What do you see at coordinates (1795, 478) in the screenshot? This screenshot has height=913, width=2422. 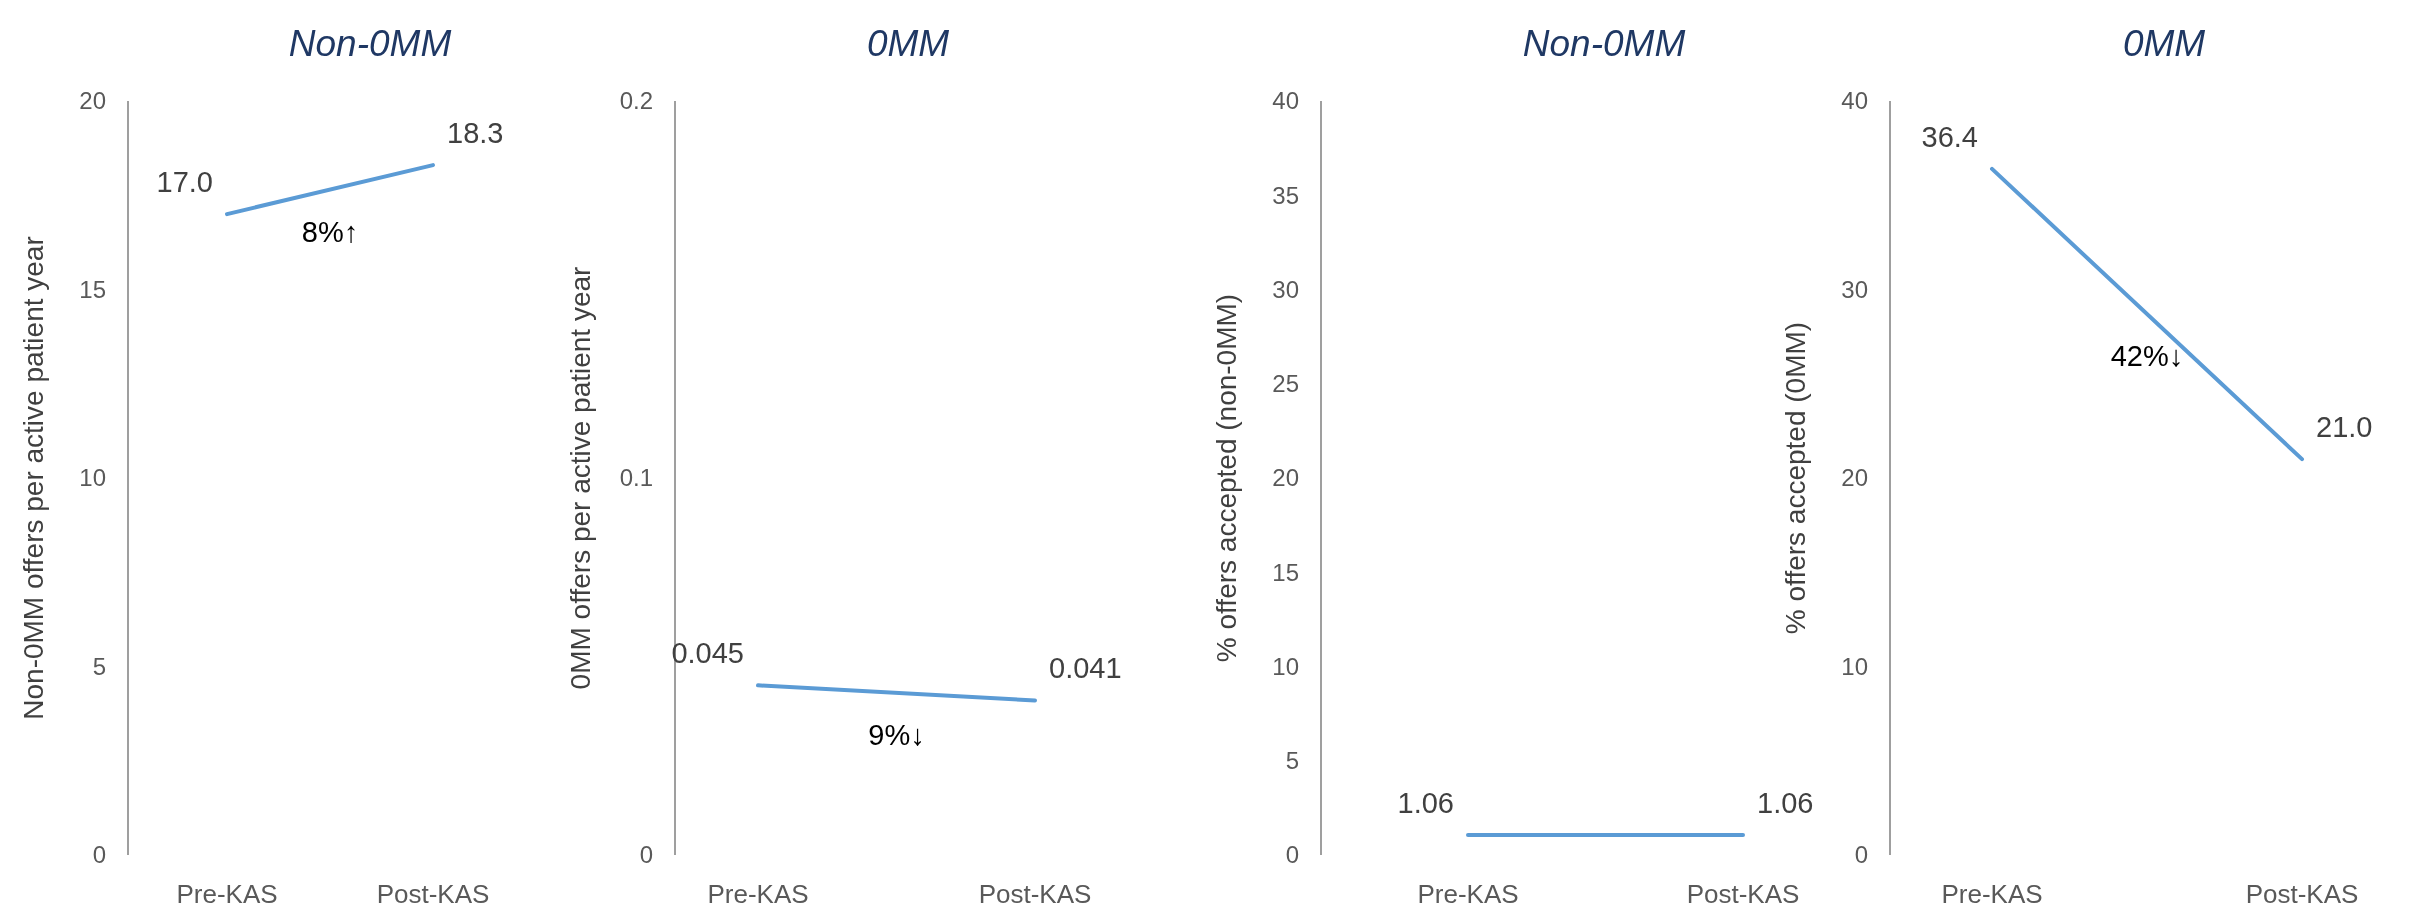 I see `y-axis-title: % offers accepted (0MM)` at bounding box center [1795, 478].